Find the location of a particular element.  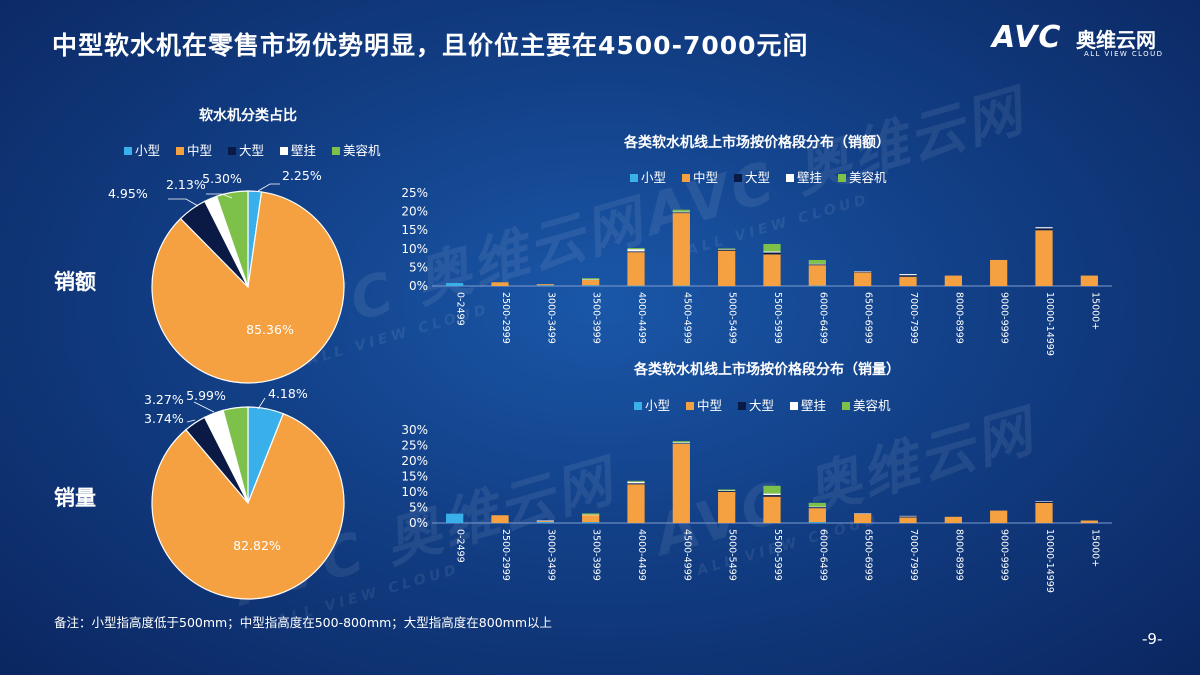

bar-chart-title: 各类软水机线上市场按价格段分布（销额） is located at coordinates (756, 142).